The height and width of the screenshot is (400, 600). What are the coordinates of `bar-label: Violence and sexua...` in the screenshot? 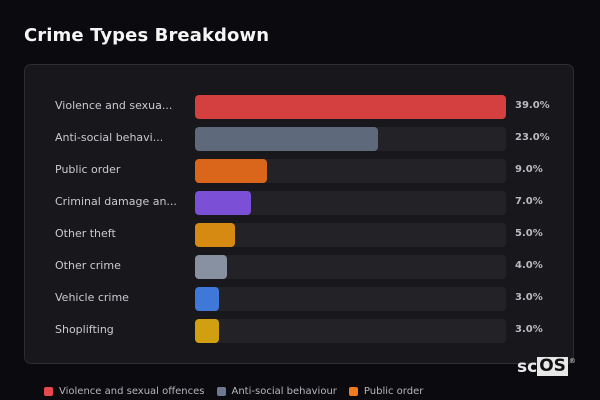 It's located at (114, 105).